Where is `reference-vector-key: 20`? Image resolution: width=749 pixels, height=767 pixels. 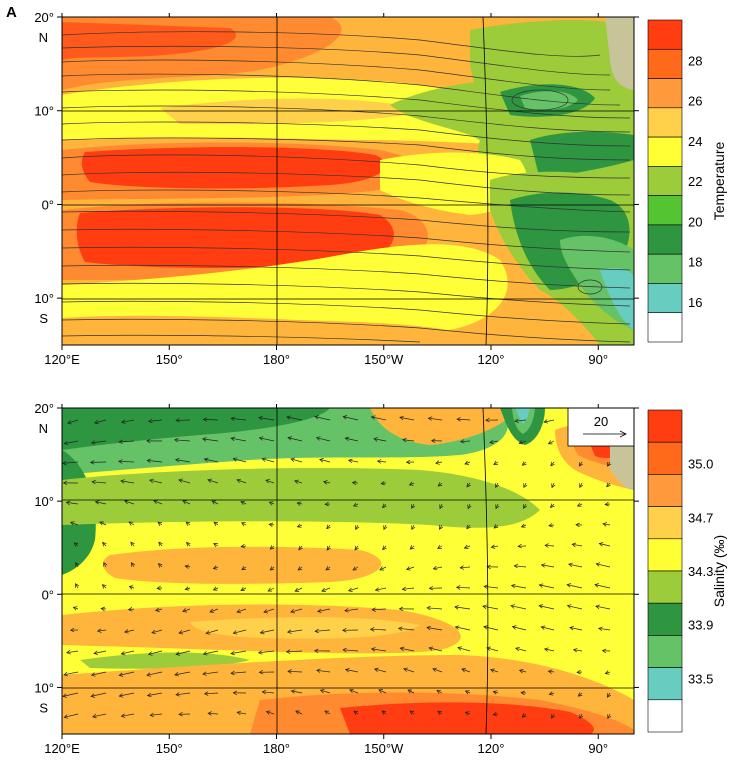 reference-vector-key: 20 is located at coordinates (601, 427).